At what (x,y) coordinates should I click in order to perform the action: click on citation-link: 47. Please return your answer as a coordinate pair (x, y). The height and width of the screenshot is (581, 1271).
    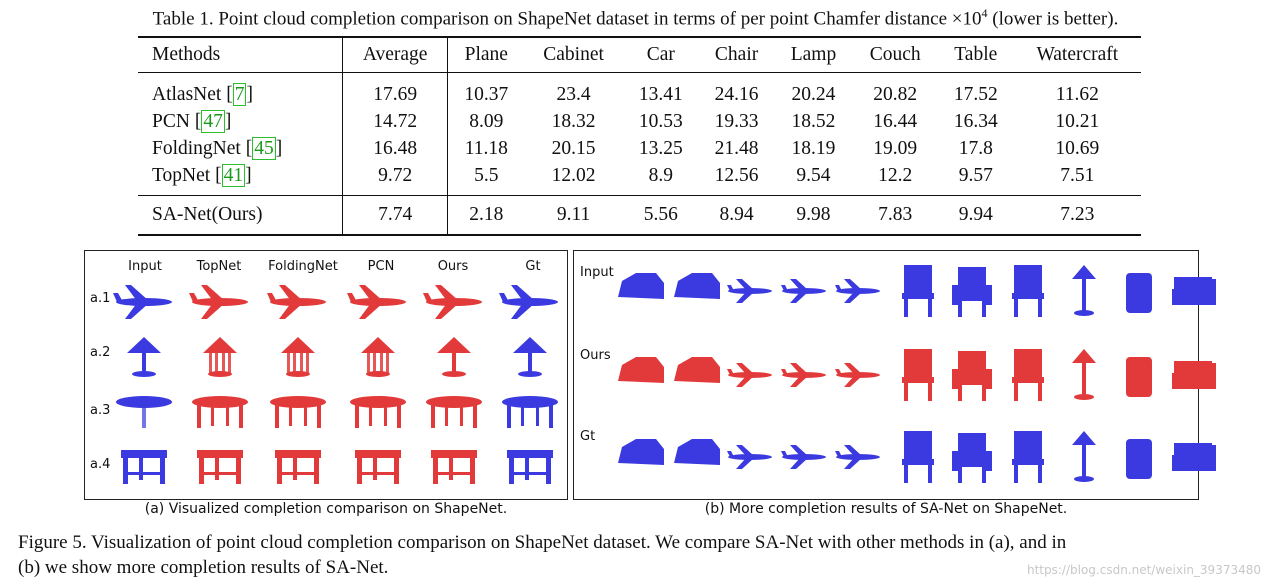
    Looking at the image, I should click on (213, 121).